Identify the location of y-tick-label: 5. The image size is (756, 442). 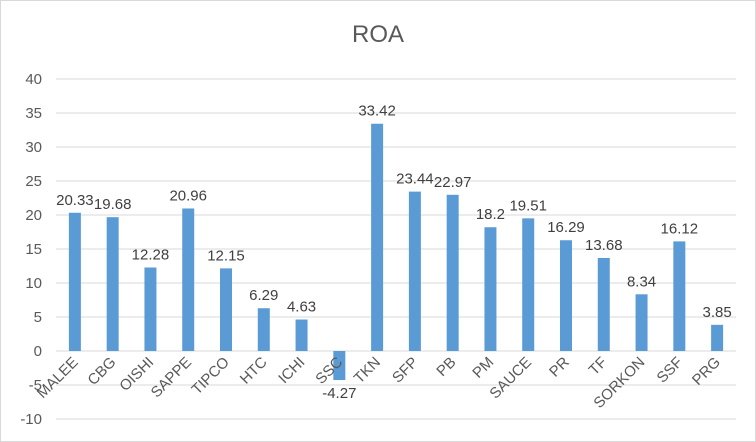
(38, 317).